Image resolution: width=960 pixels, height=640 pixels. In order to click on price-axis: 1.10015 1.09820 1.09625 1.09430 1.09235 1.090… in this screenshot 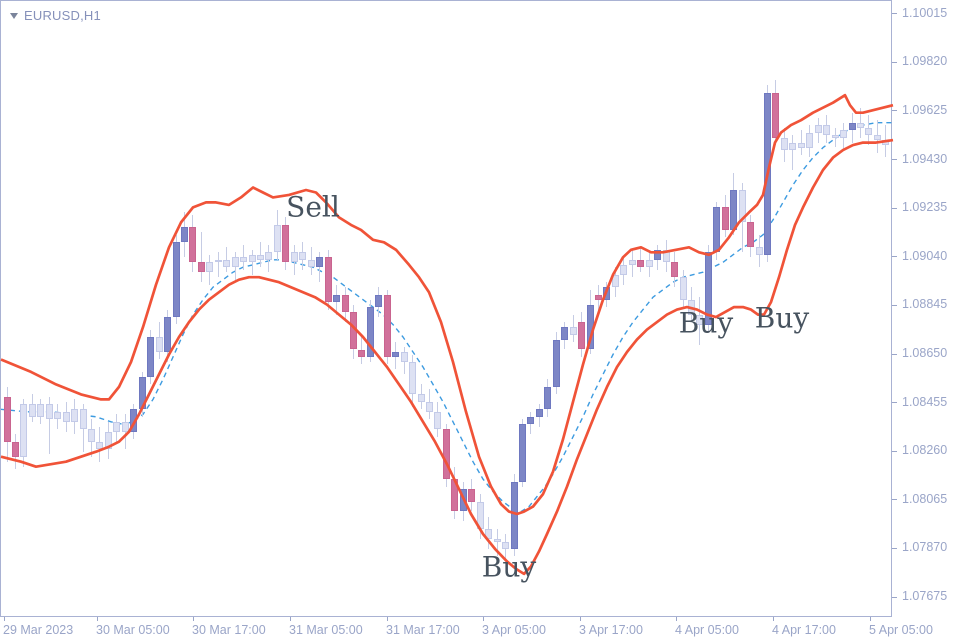, I will do `click(926, 308)`.